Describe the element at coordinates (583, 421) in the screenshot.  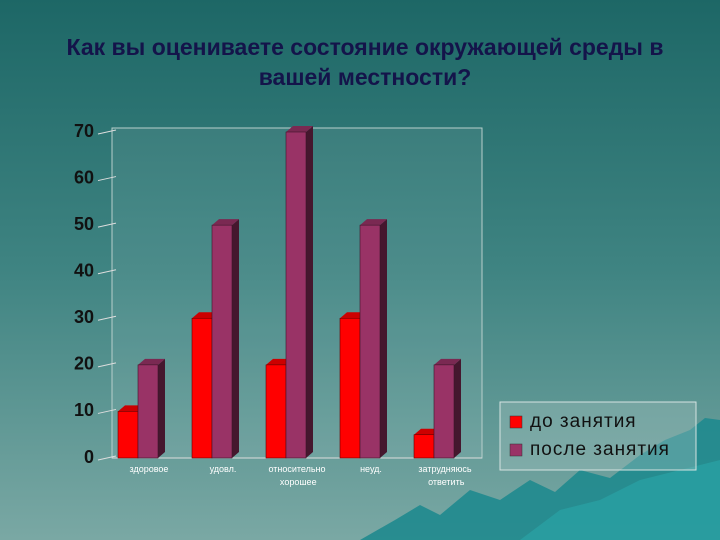
I see `legend-label: до занятия` at that location.